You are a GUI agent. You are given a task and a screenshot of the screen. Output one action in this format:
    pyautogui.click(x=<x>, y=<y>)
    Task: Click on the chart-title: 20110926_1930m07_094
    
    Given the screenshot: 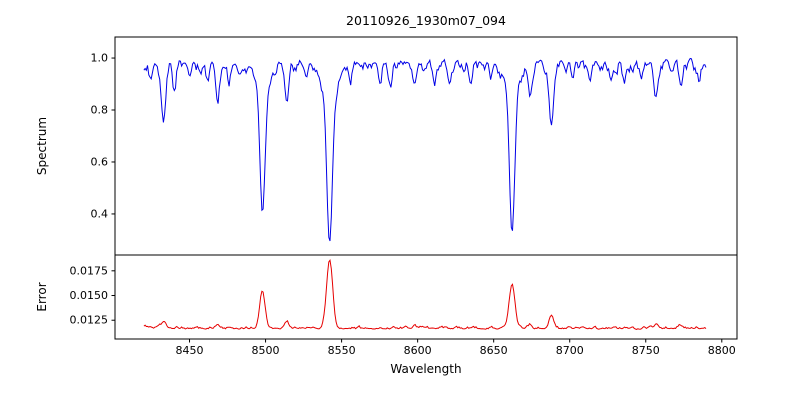 What is the action you would take?
    pyautogui.click(x=426, y=20)
    